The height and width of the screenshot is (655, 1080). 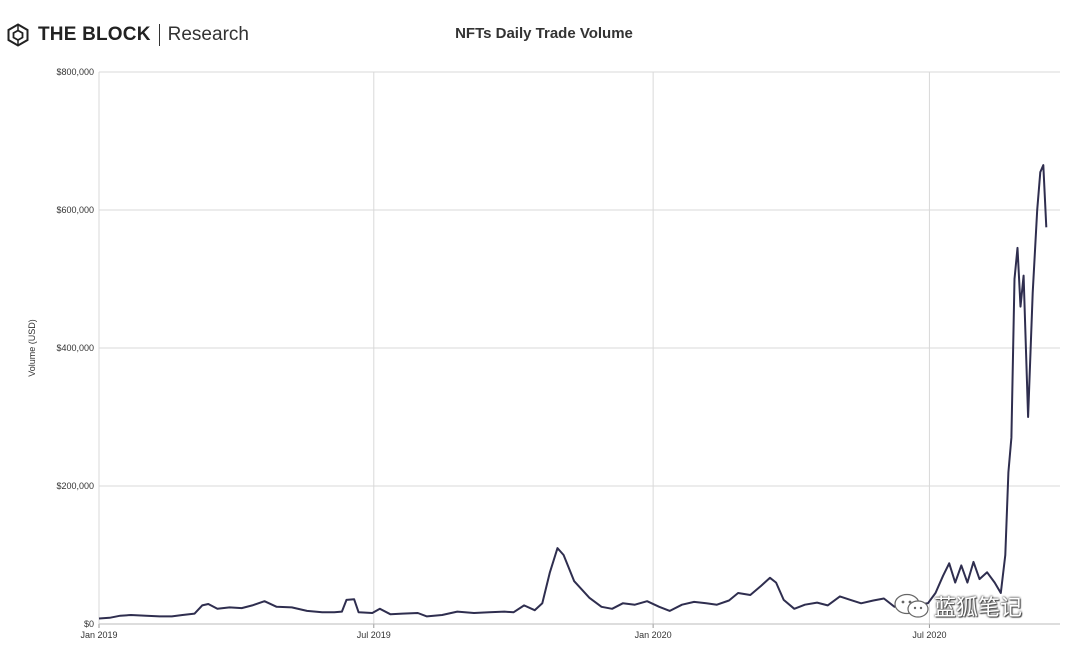 What do you see at coordinates (929, 635) in the screenshot?
I see `x-tick-label: Jul 2020` at bounding box center [929, 635].